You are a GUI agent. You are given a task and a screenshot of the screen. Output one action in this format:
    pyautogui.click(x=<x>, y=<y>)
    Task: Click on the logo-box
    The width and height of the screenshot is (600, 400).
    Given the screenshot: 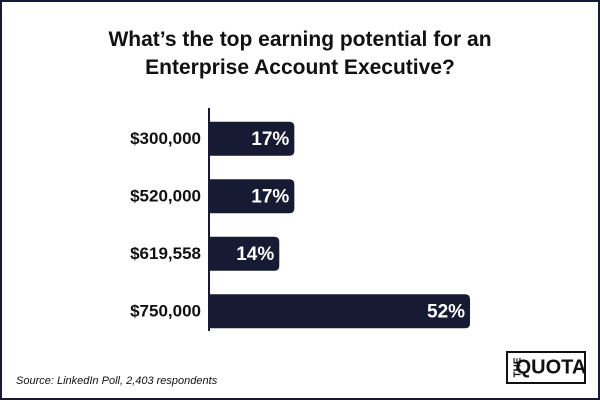 What is the action you would take?
    pyautogui.click(x=546, y=367)
    